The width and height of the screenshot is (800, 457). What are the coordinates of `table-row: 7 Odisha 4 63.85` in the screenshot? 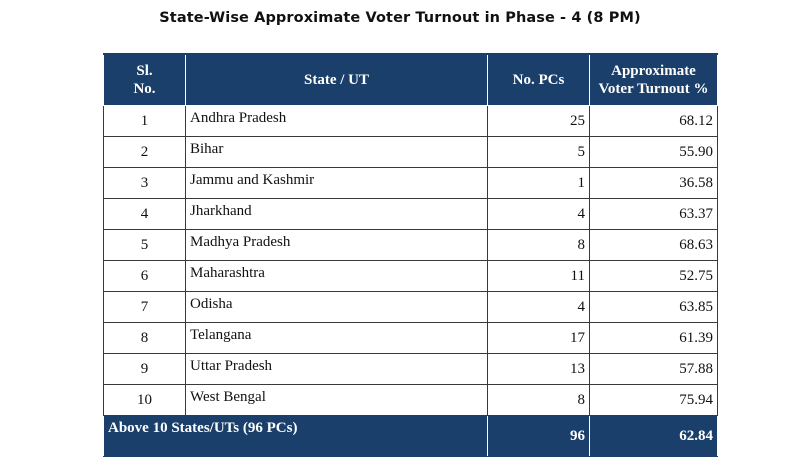 It's located at (410, 307).